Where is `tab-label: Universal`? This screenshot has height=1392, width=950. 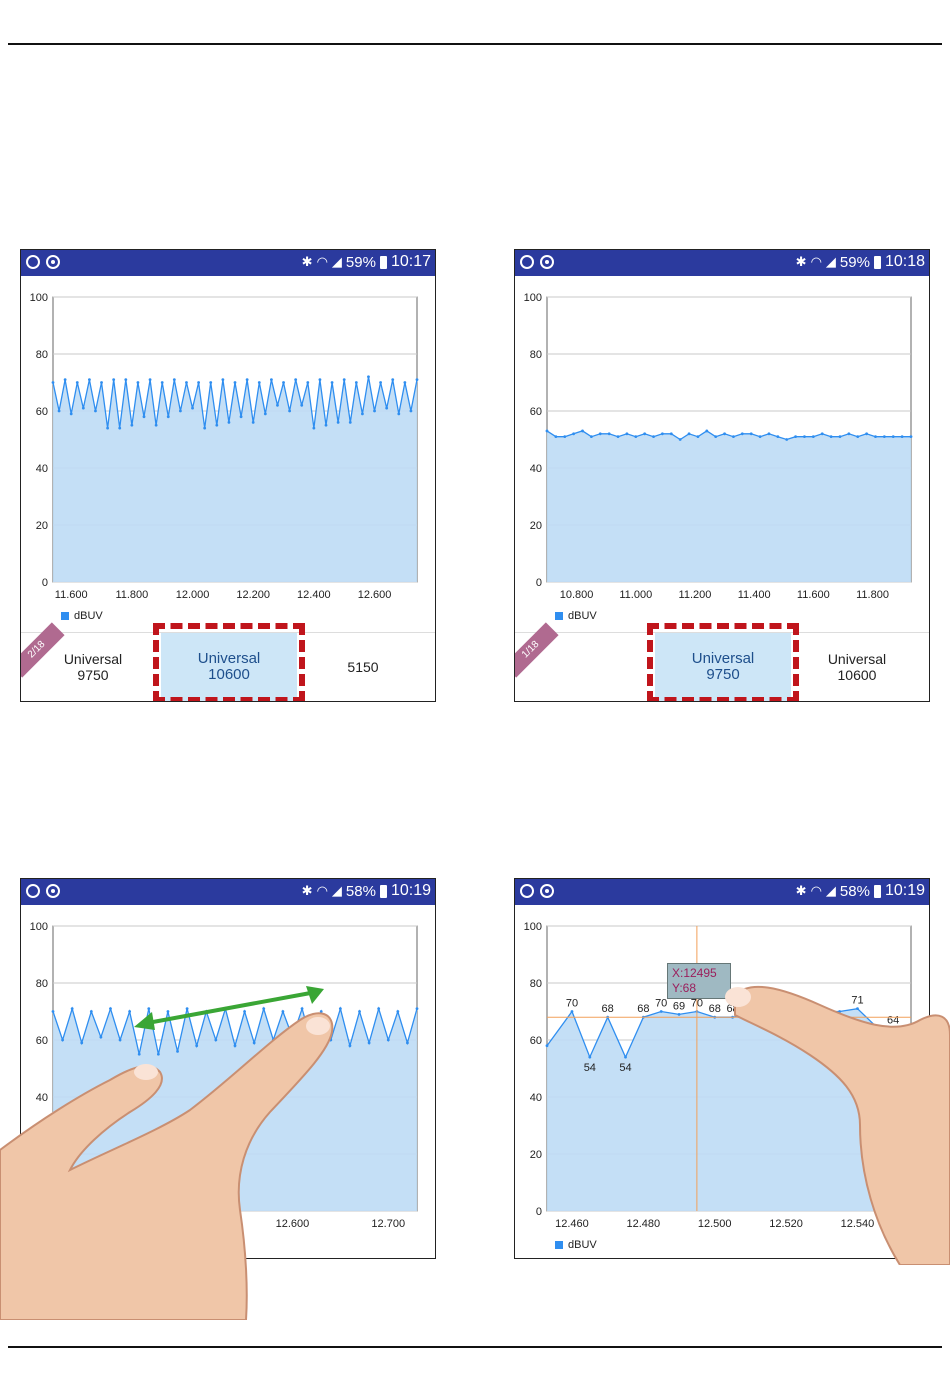
tab-label: Universal is located at coordinates (857, 659).